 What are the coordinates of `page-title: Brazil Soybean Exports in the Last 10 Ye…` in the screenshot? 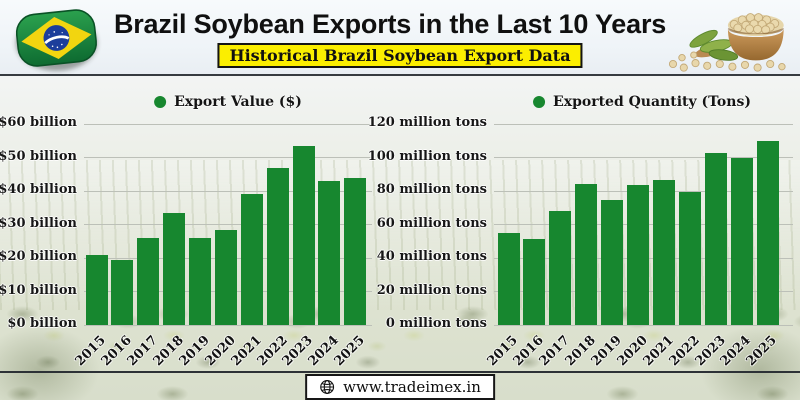 It's located at (390, 24).